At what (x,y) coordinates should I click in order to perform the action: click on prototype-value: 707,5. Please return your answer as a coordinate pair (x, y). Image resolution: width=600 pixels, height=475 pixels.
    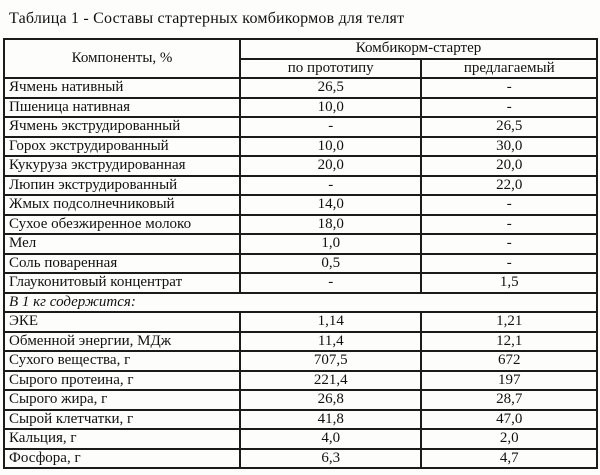
    Looking at the image, I should click on (330, 361).